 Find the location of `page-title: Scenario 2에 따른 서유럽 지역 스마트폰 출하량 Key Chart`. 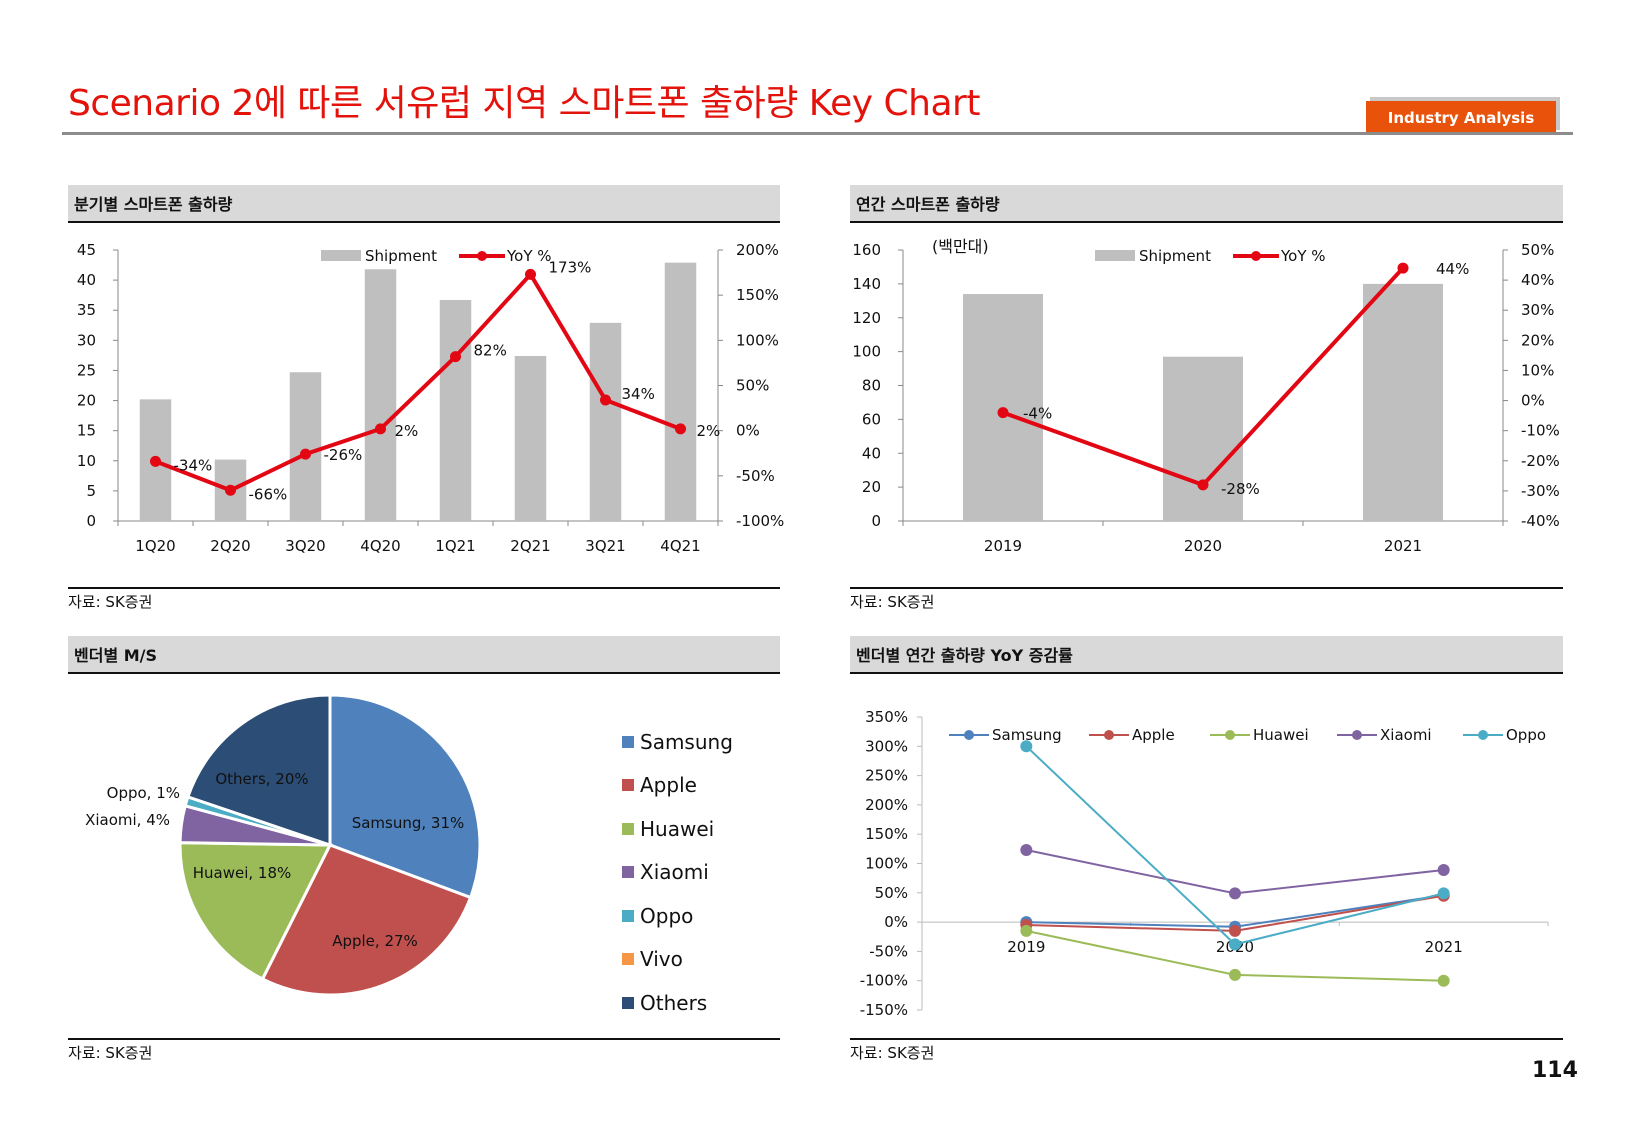

page-title: Scenario 2에 따른 서유럽 지역 스마트폰 출하량 Key Chart is located at coordinates (524, 103).